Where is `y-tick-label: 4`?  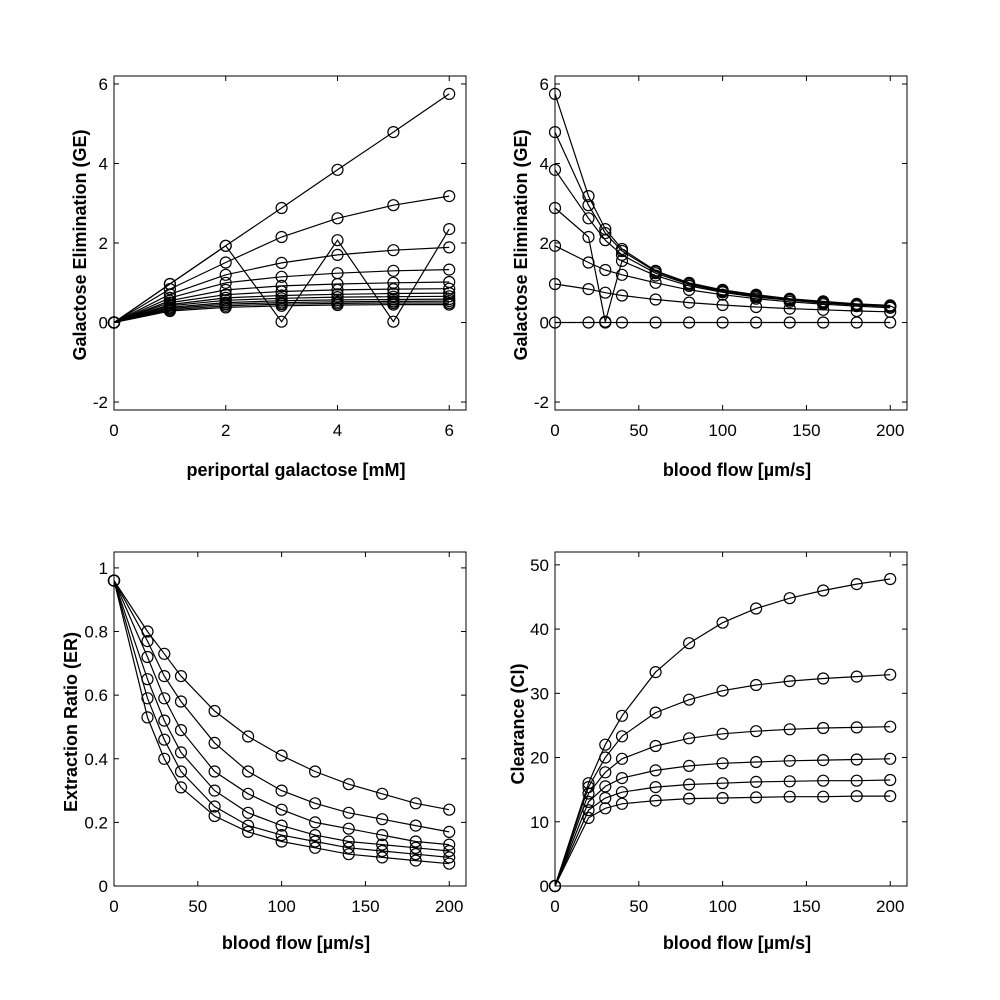
y-tick-label: 4 is located at coordinates (544, 163).